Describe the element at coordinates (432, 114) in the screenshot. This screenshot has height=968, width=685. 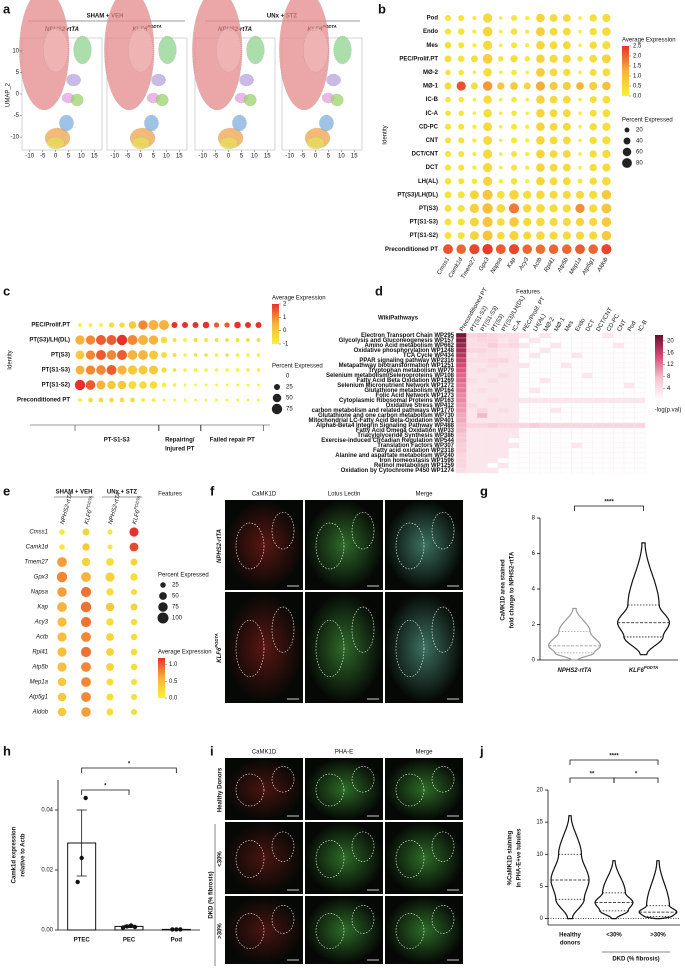
I see `row-label: IC-A` at that location.